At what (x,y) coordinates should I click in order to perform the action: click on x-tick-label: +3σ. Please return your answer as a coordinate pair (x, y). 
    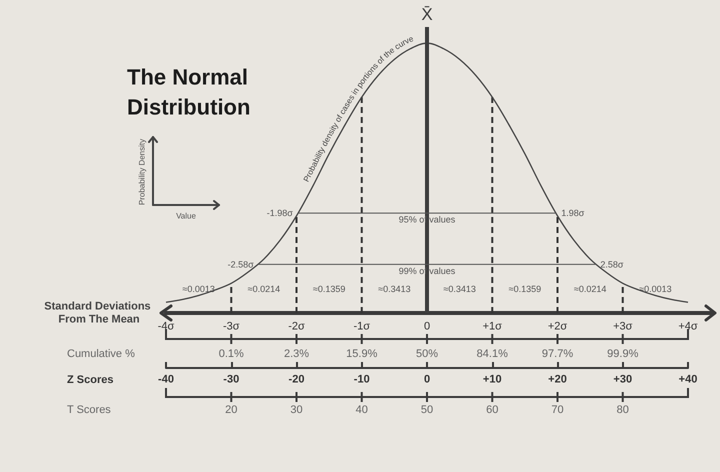
    Looking at the image, I should click on (623, 326).